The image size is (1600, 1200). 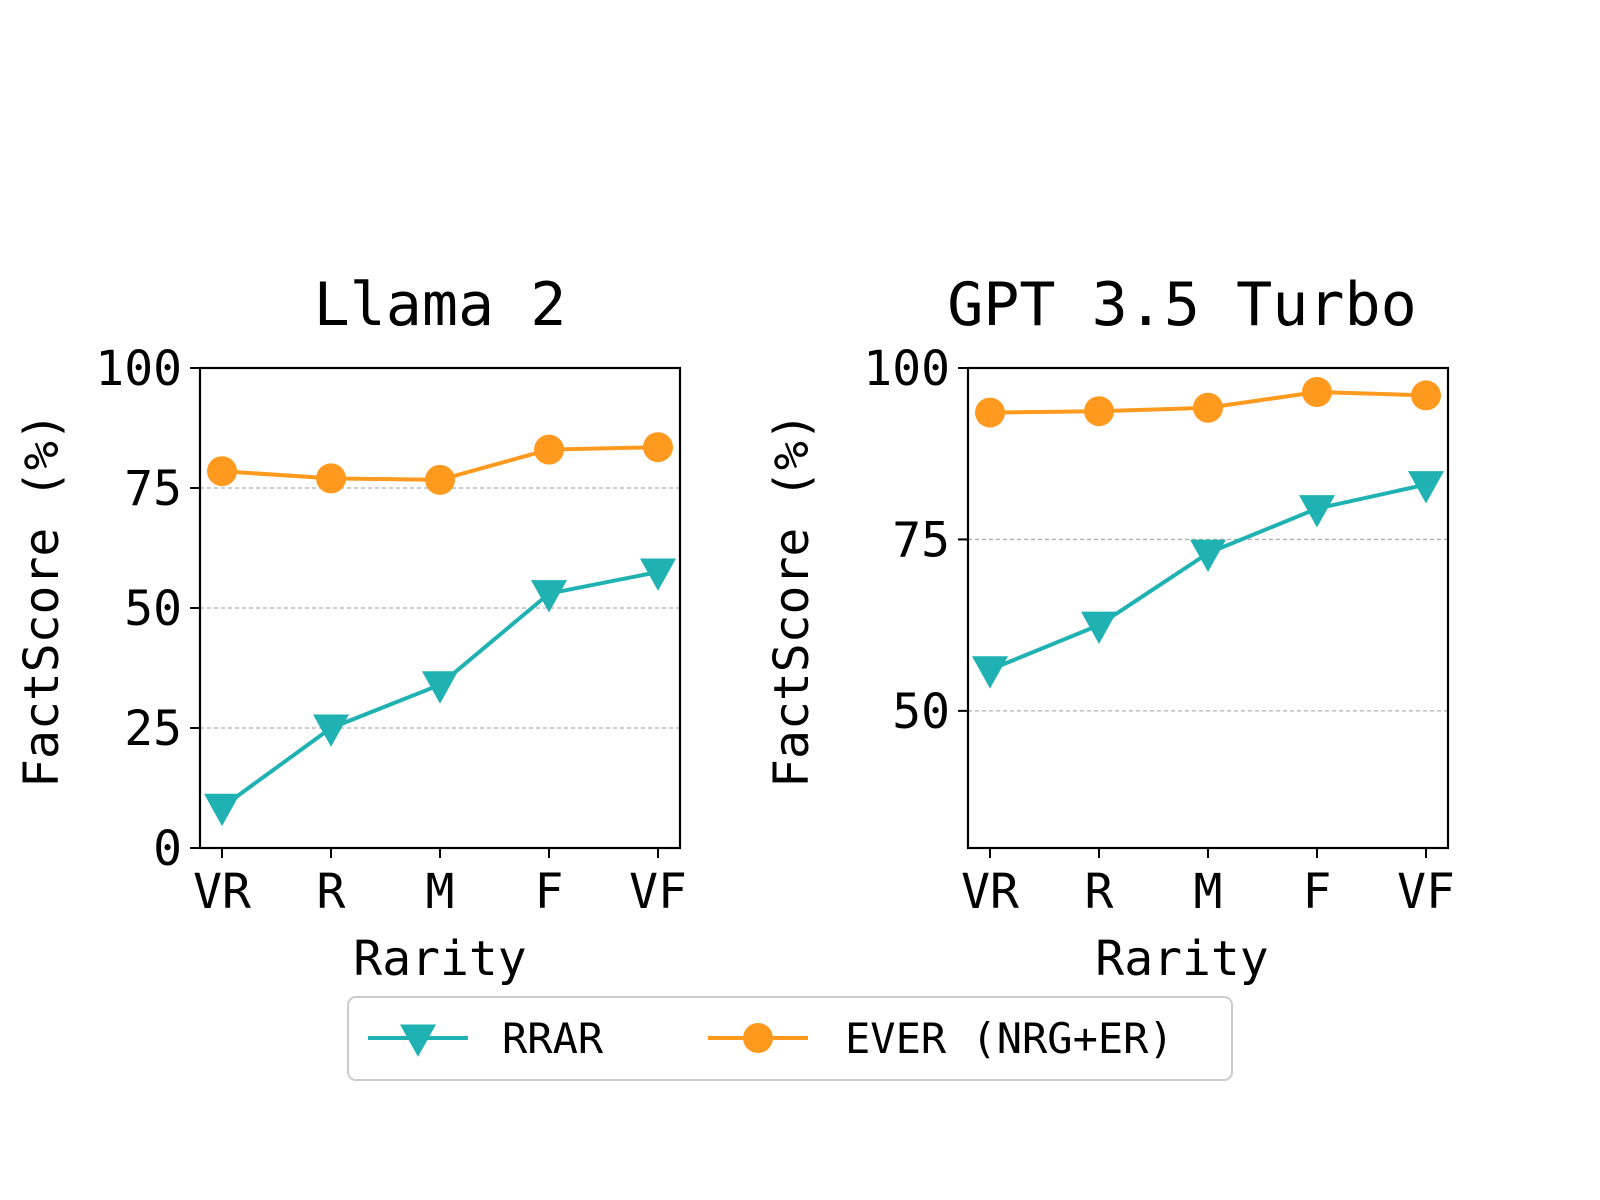 I want to click on legend-label-rrar: RRAR, so click(x=553, y=1038).